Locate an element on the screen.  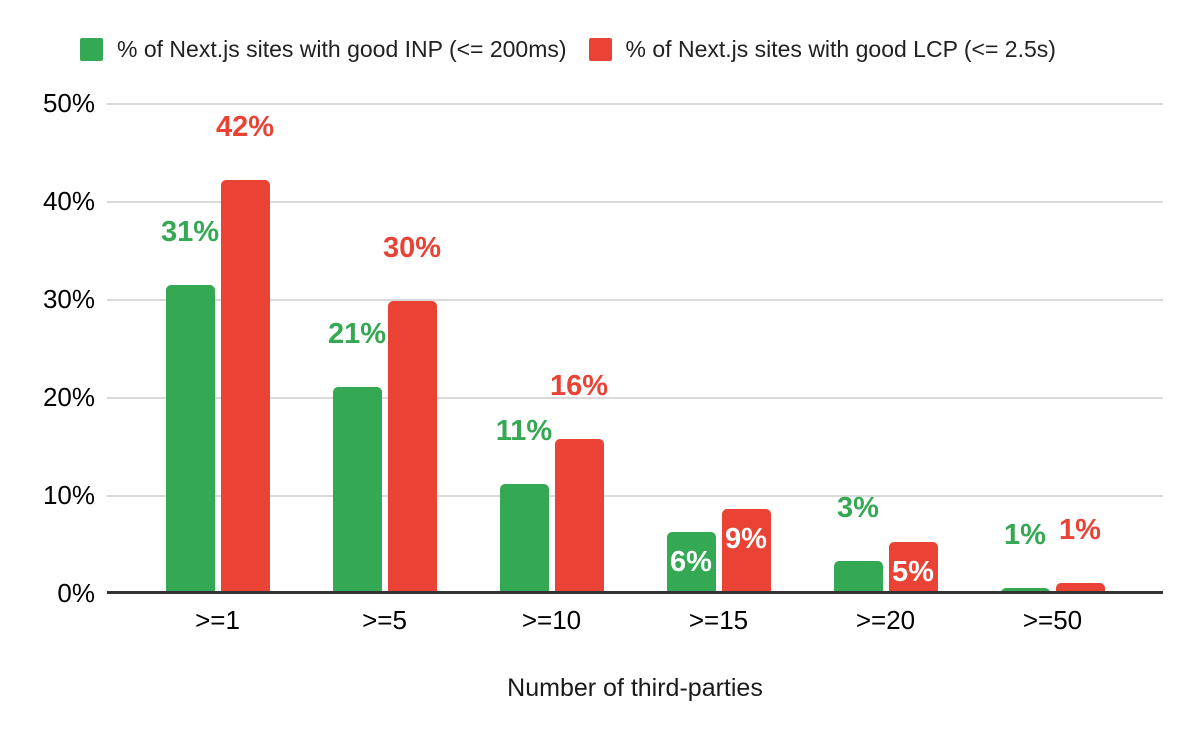
bar-inp-1: 31% is located at coordinates (190, 405).